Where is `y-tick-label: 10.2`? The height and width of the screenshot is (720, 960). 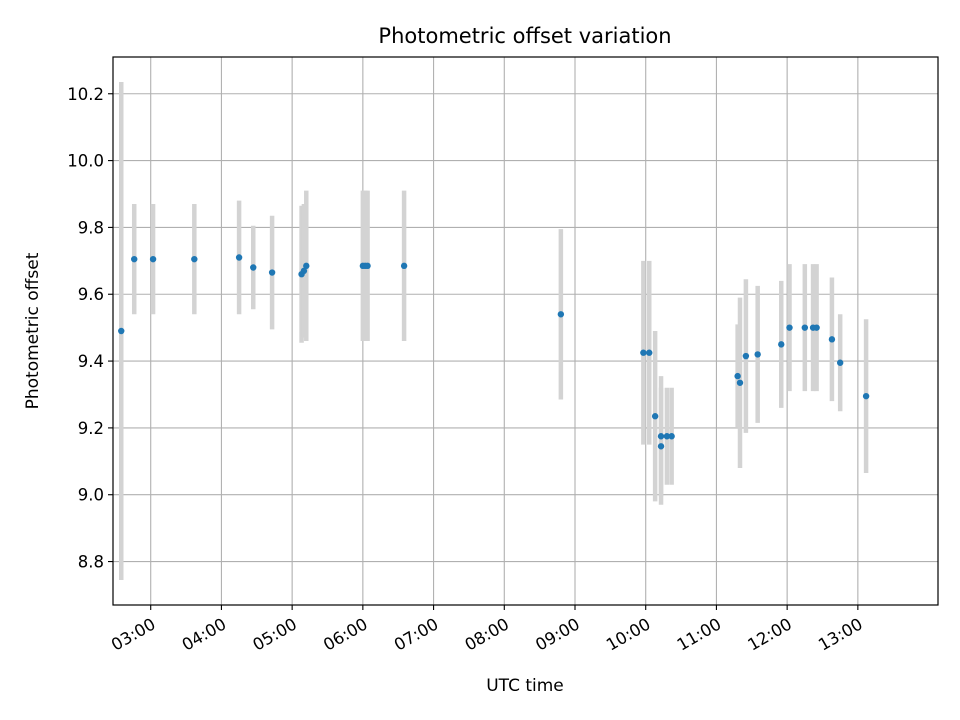 y-tick-label: 10.2 is located at coordinates (85, 94).